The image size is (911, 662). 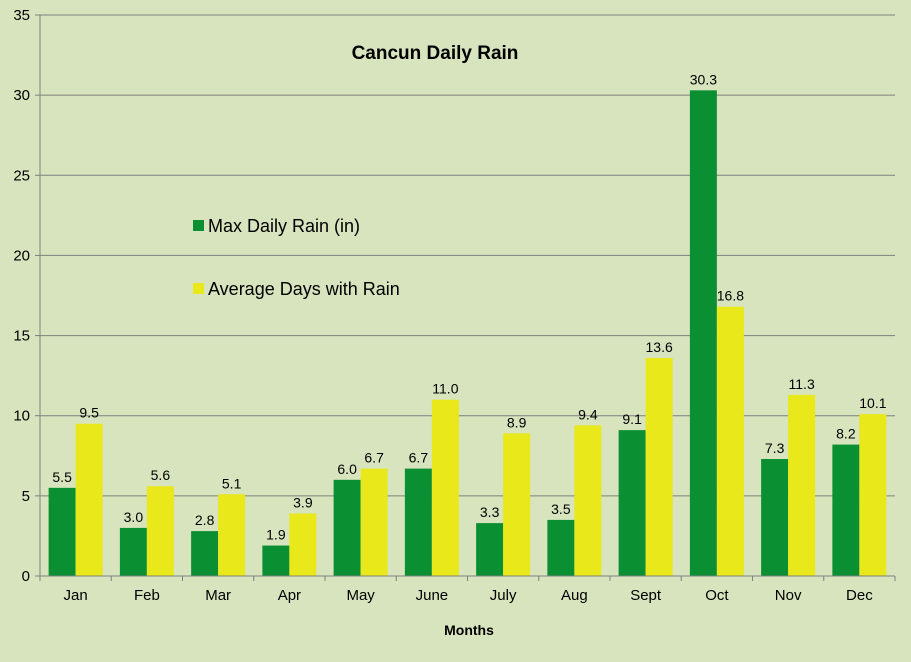 I want to click on legend-label: Max Daily Rain (in), so click(x=284, y=226).